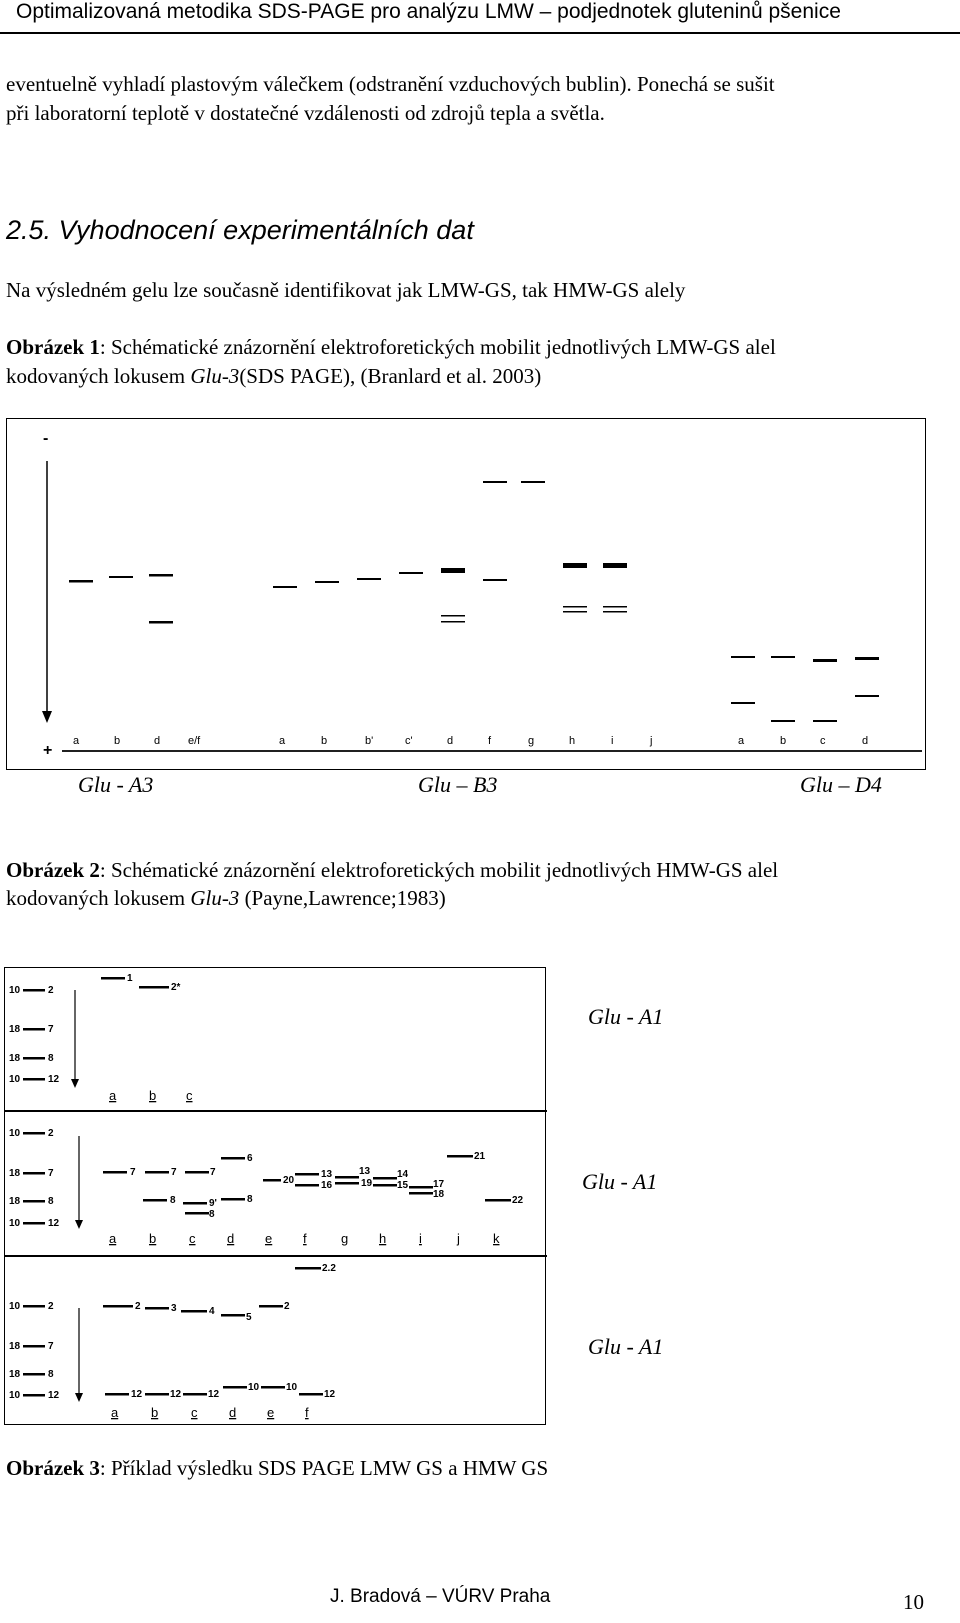 The width and height of the screenshot is (960, 1623). What do you see at coordinates (270, 1412) in the screenshot?
I see `lane-label: e` at bounding box center [270, 1412].